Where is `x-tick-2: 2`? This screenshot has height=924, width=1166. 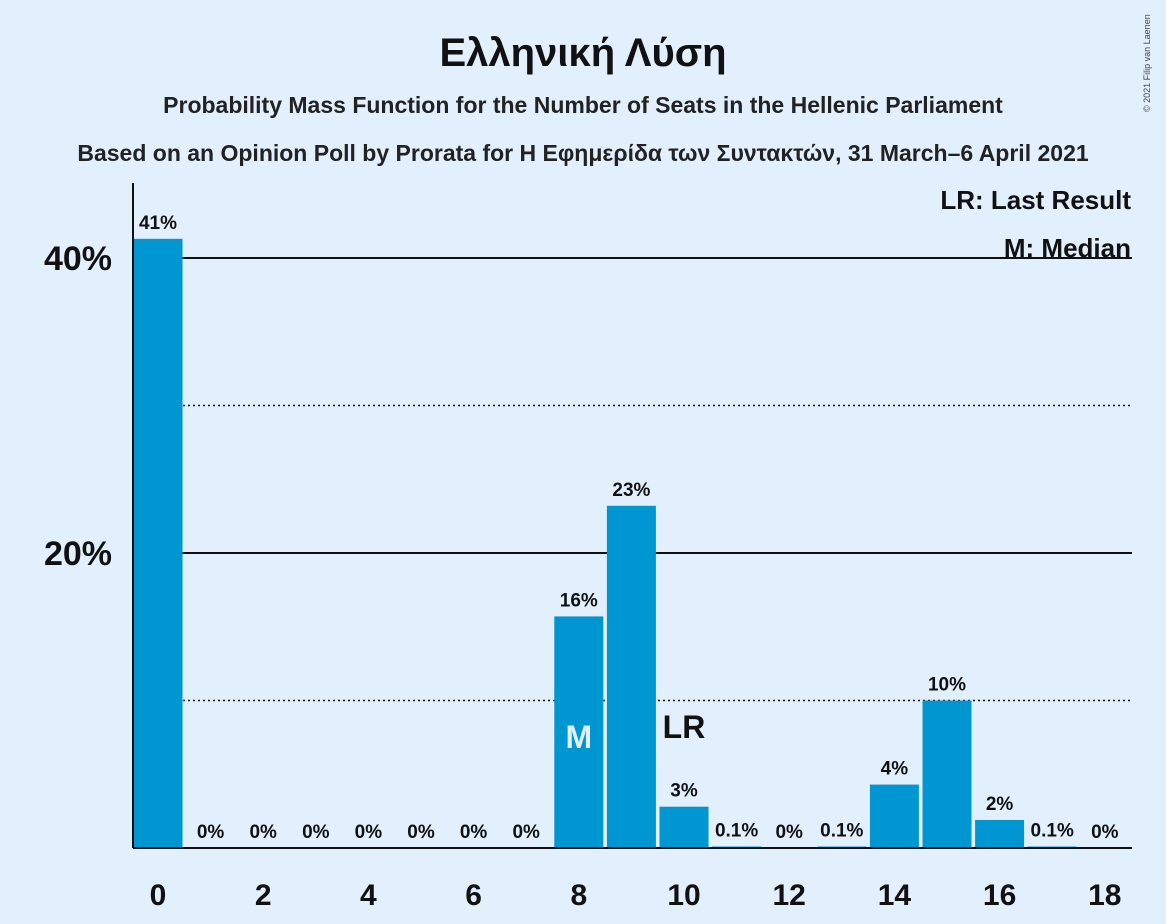 x-tick-2: 2 is located at coordinates (263, 895).